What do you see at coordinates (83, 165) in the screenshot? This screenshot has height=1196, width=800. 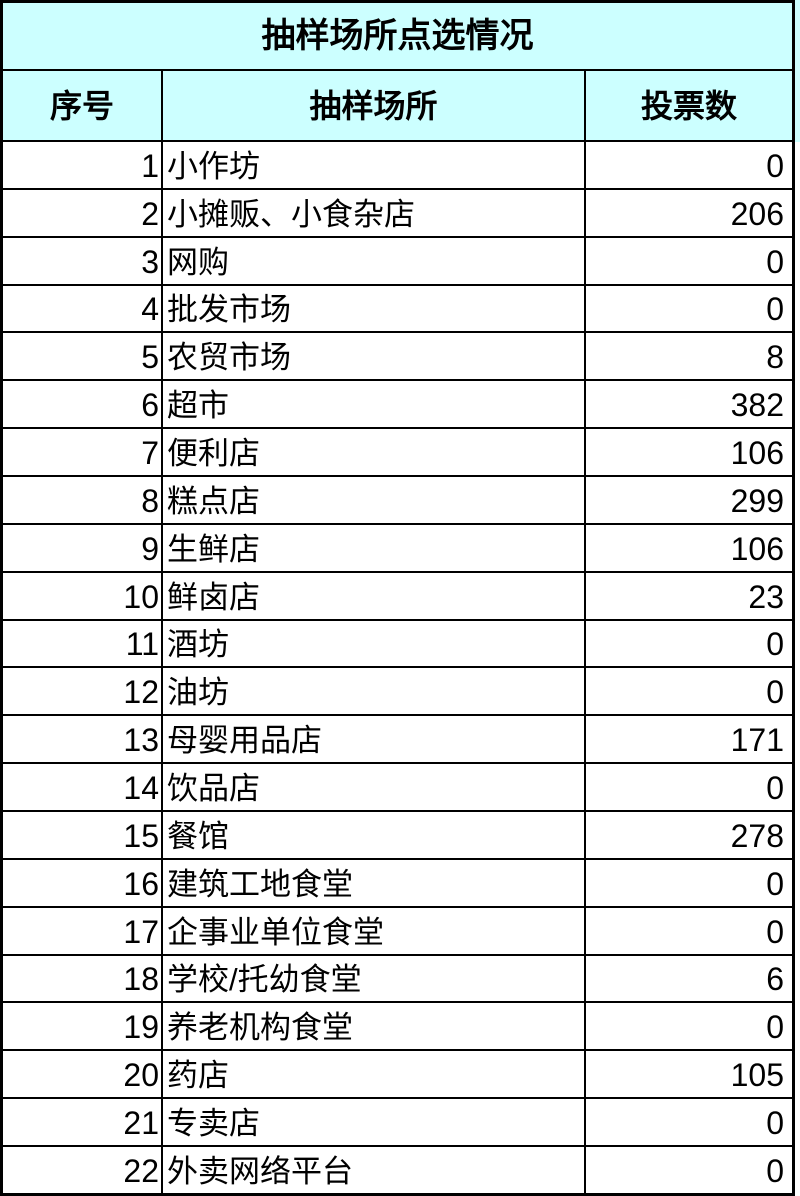 I see `serial-number-cell: 1` at bounding box center [83, 165].